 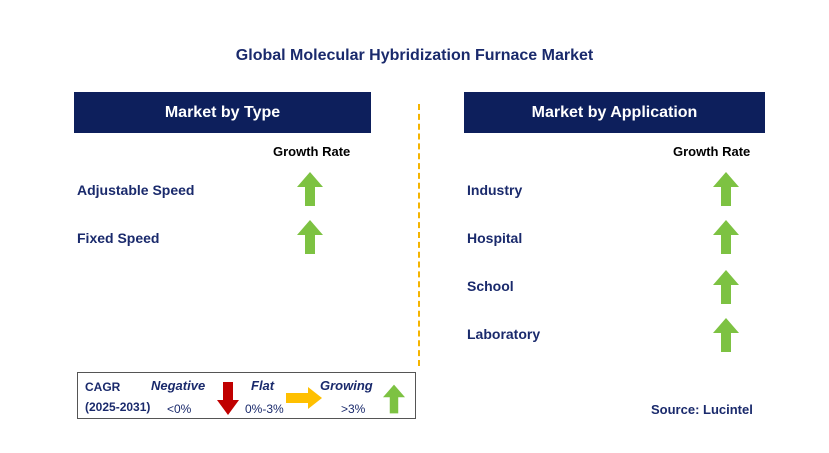 I want to click on legend-growing-label: Growing, so click(x=346, y=385).